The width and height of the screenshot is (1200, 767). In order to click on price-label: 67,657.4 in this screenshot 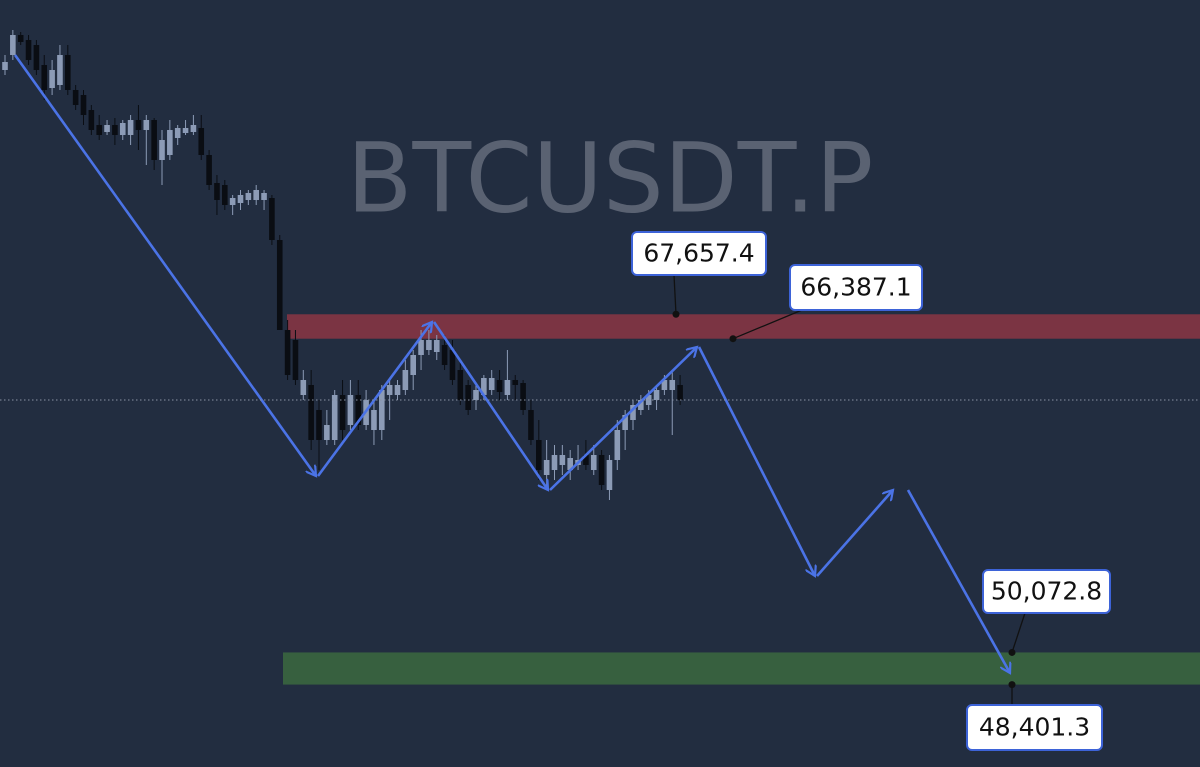, I will do `click(698, 253)`.